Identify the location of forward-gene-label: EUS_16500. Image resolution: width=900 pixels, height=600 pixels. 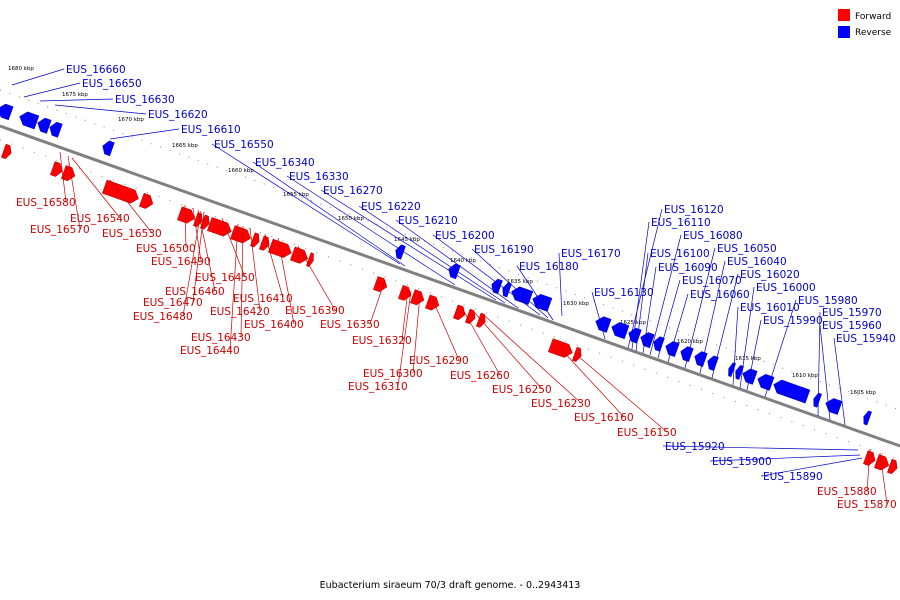
(166, 249).